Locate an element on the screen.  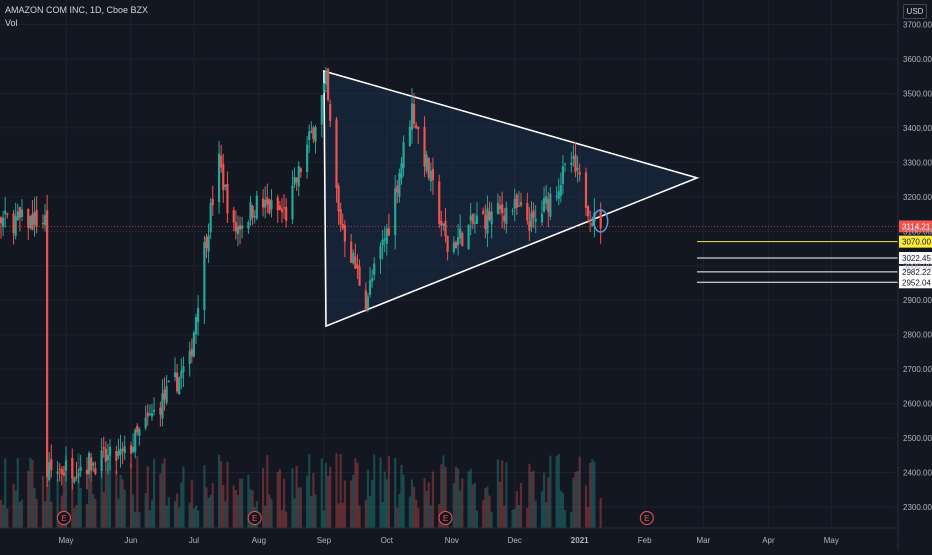
volume-label: Vol is located at coordinates (11, 23).